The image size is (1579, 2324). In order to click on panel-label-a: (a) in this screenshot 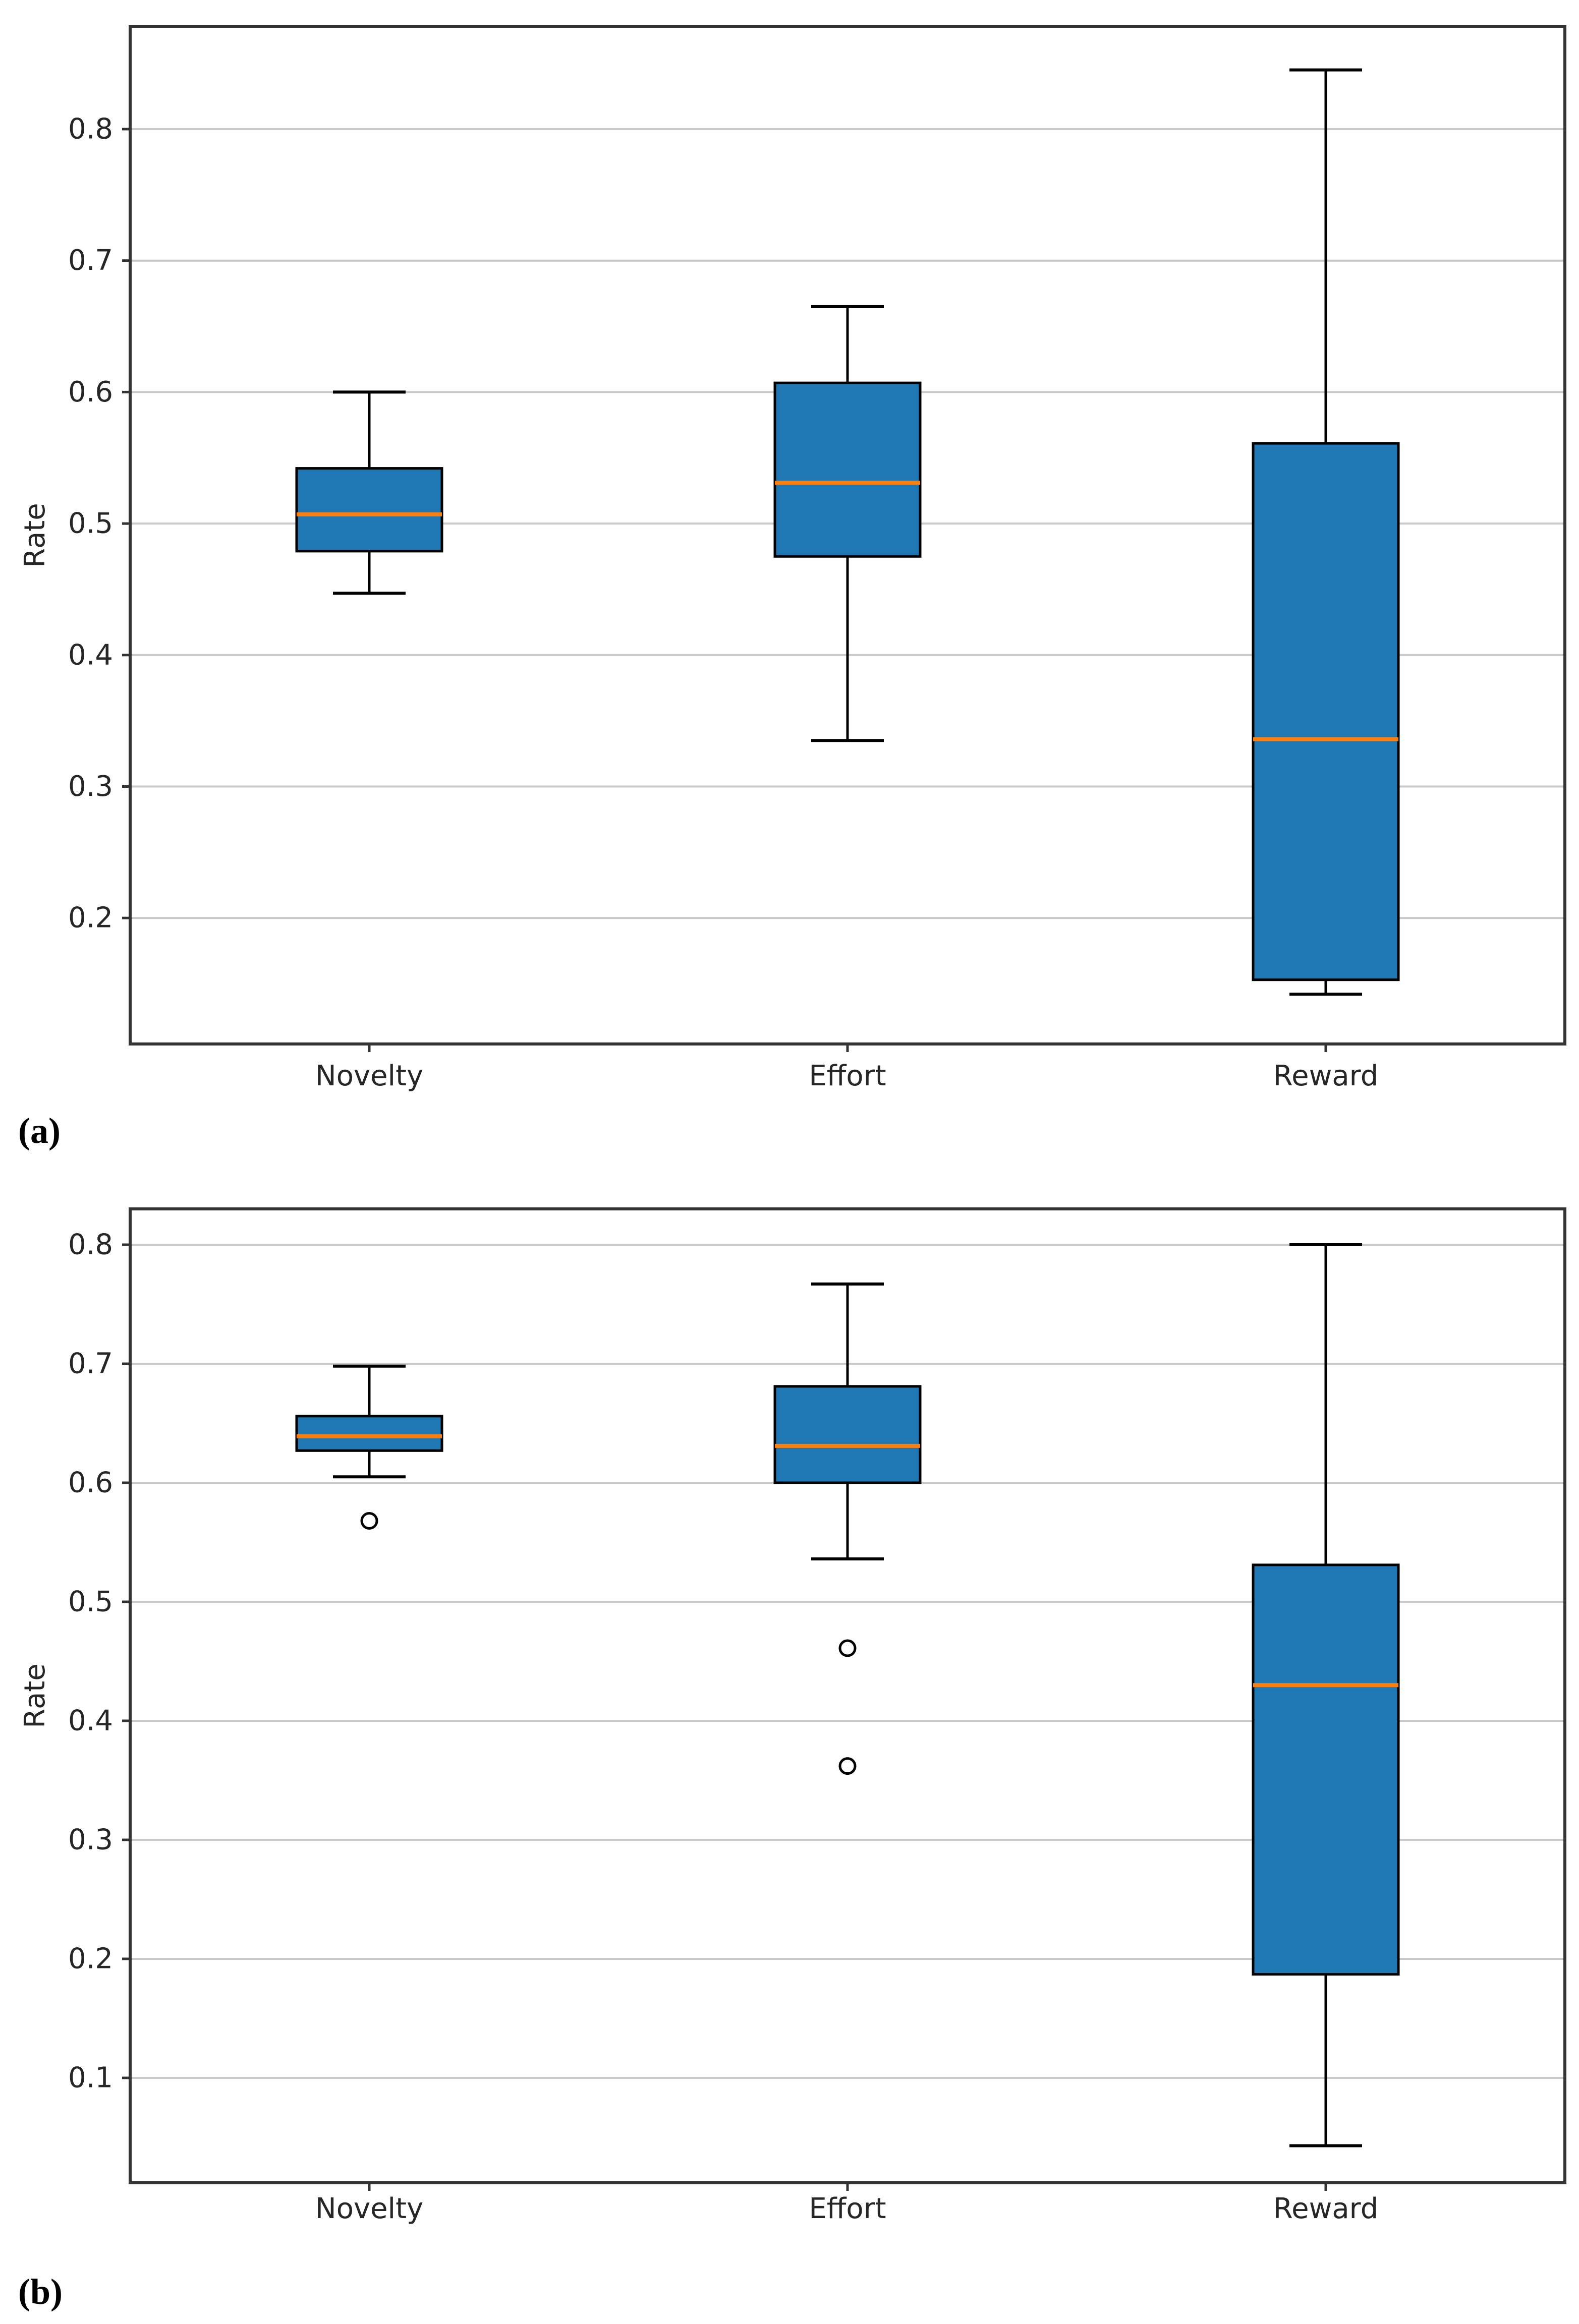, I will do `click(39, 1131)`.